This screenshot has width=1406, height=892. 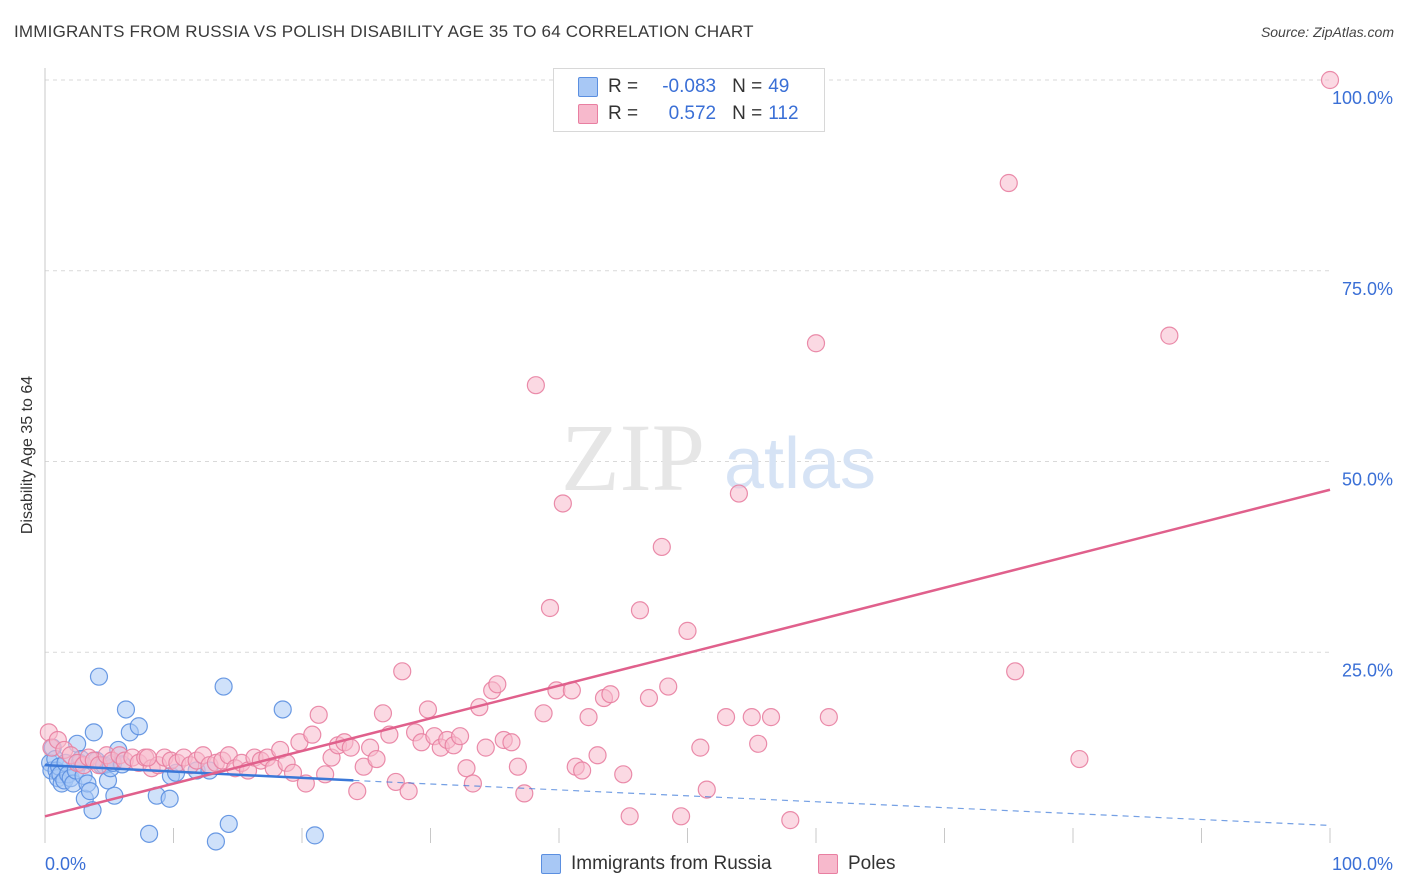 I want to click on bottom-legend-russia: Immigrants from Russia, so click(x=656, y=864).